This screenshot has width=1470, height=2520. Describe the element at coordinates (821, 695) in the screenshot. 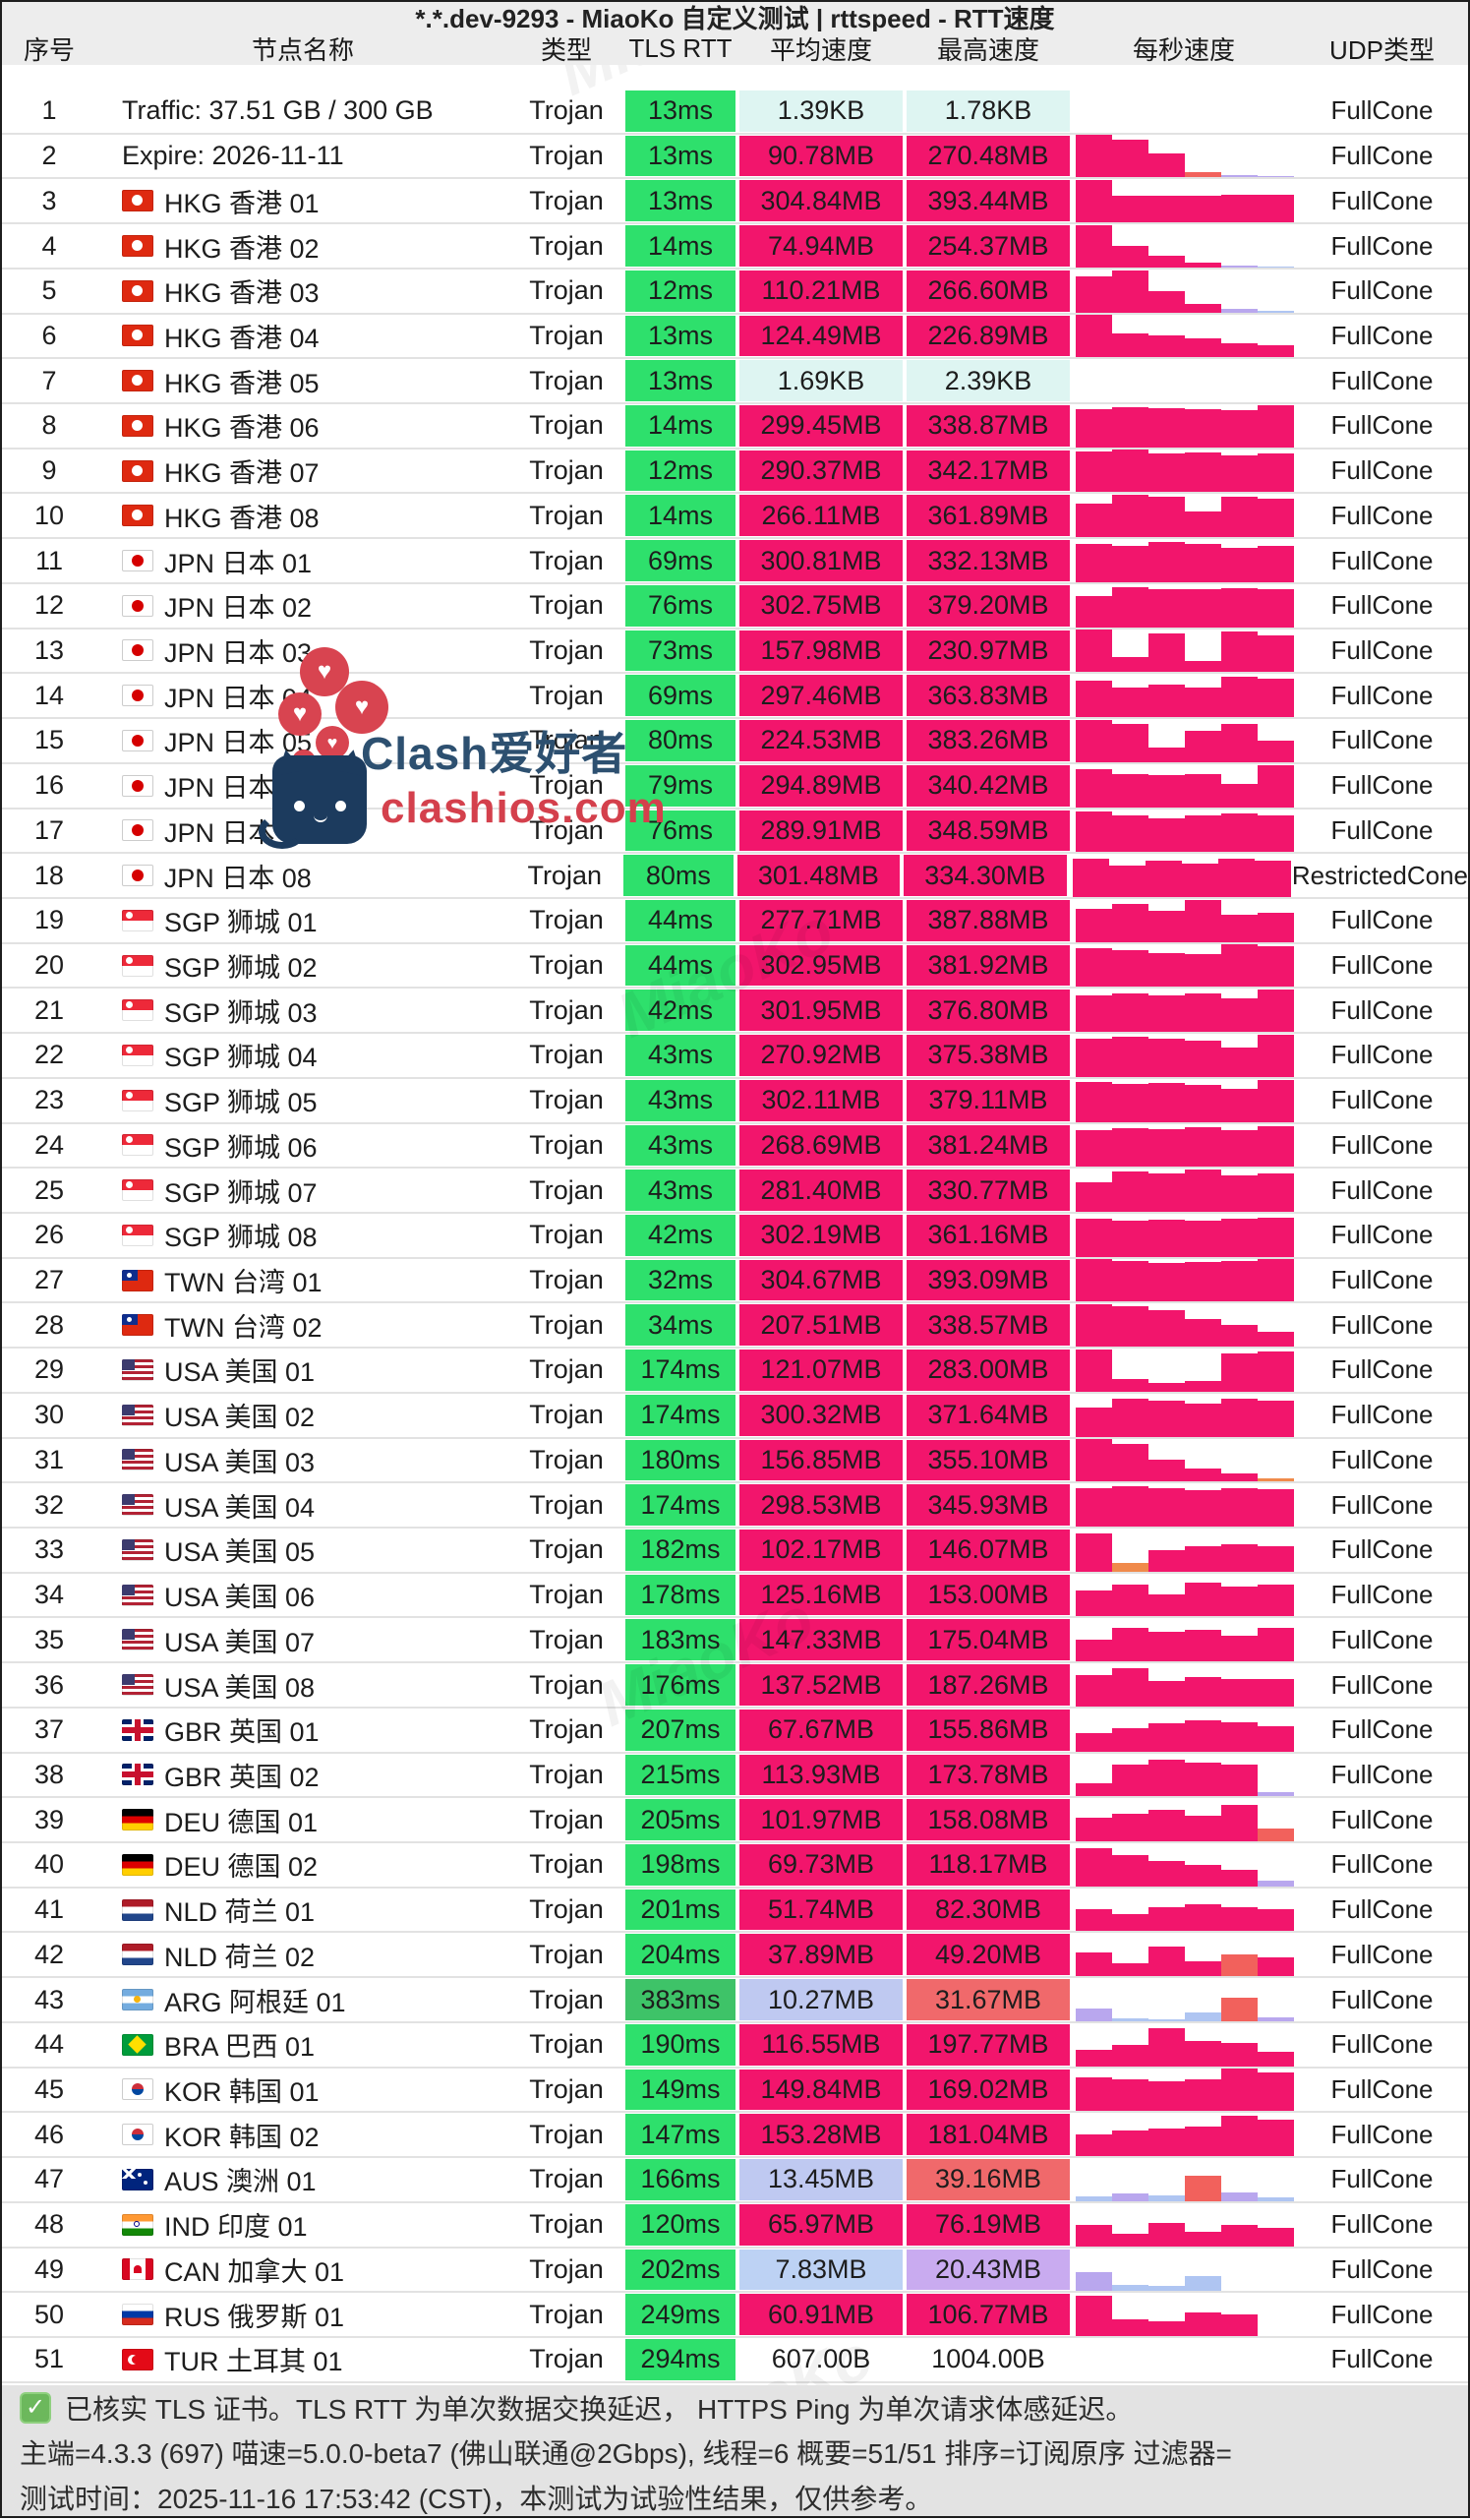

I see `avg-speed-cell: 297.46MB` at that location.